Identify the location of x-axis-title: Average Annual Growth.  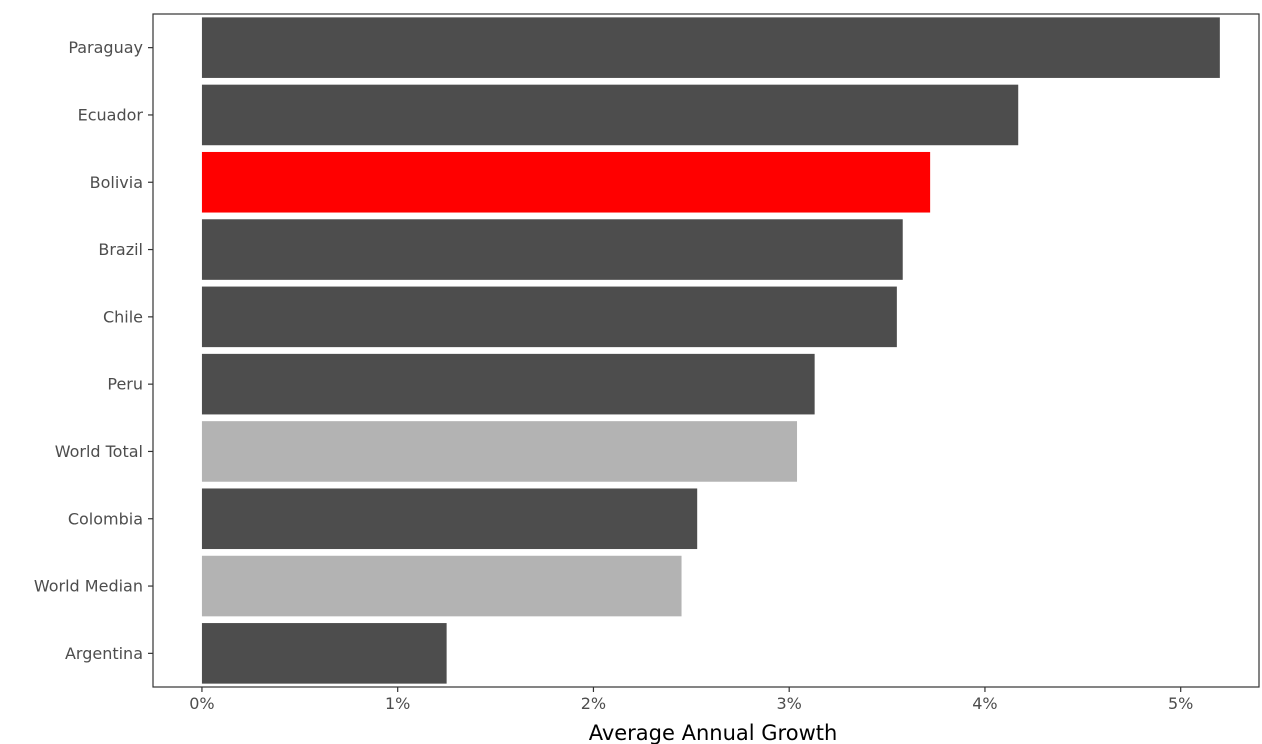
(713, 732).